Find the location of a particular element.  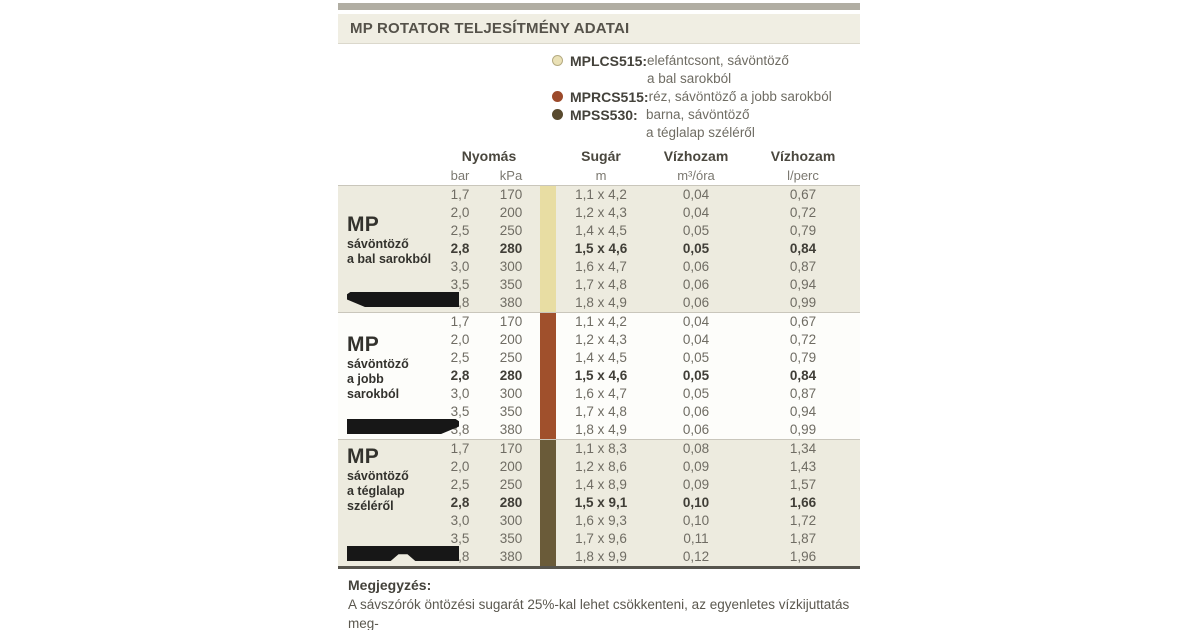

section-subtitle: a bal sarokból is located at coordinates (389, 259).